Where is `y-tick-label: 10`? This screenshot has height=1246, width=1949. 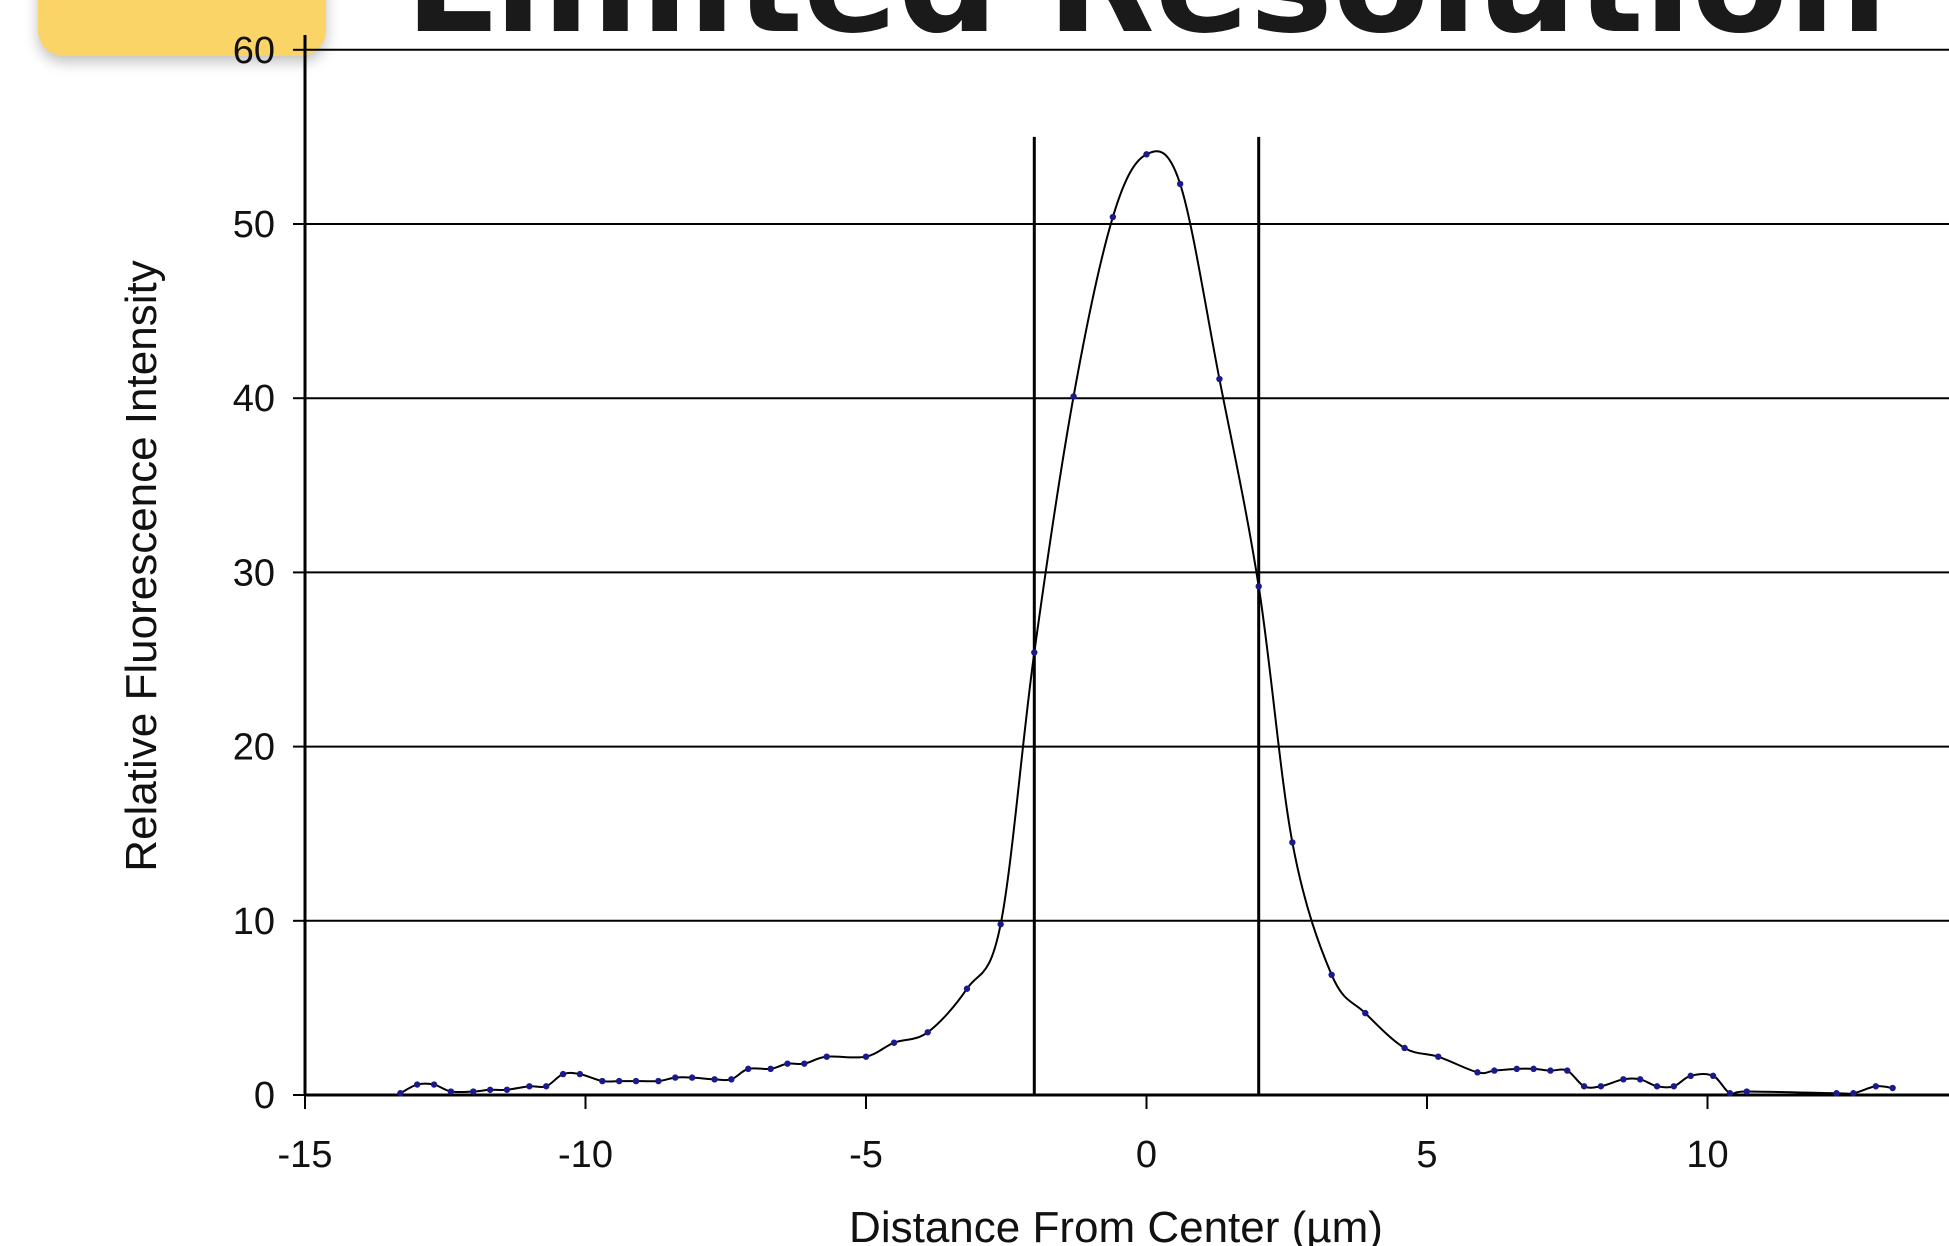
y-tick-label: 10 is located at coordinates (254, 922).